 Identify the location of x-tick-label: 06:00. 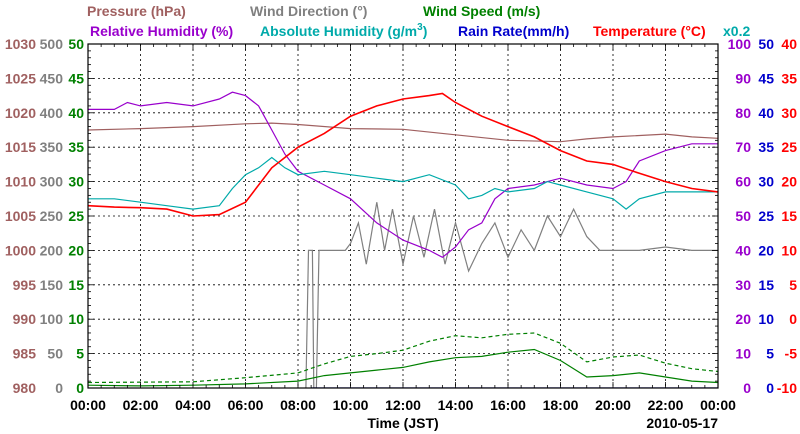
(246, 405).